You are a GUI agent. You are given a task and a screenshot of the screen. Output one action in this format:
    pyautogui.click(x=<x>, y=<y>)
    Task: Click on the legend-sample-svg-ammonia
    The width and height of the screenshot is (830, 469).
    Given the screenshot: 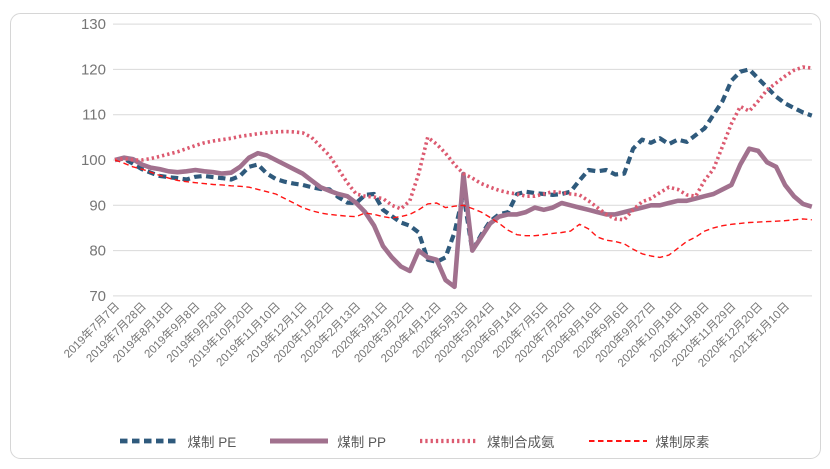 What is the action you would take?
    pyautogui.click(x=449, y=441)
    